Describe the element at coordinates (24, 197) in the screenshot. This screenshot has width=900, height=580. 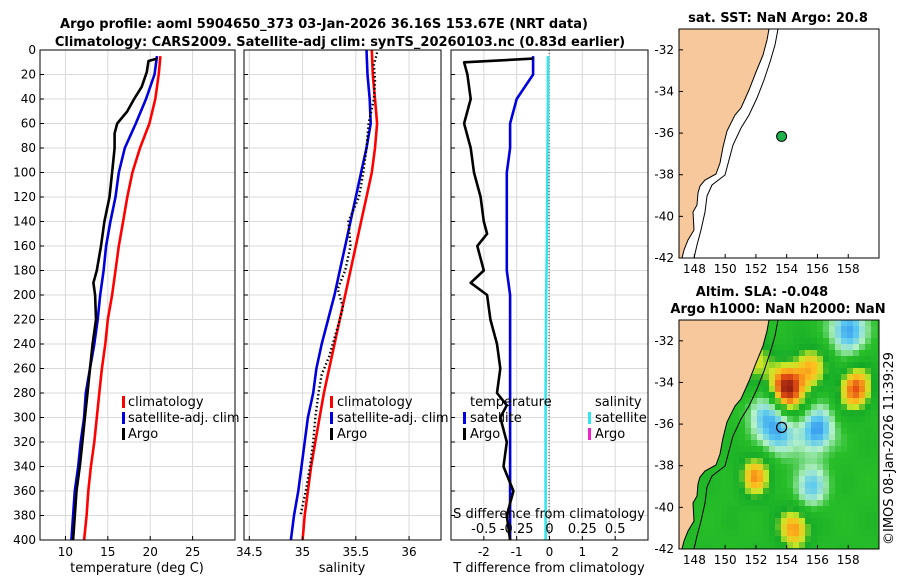
I see `y-tick-label: 120` at that location.